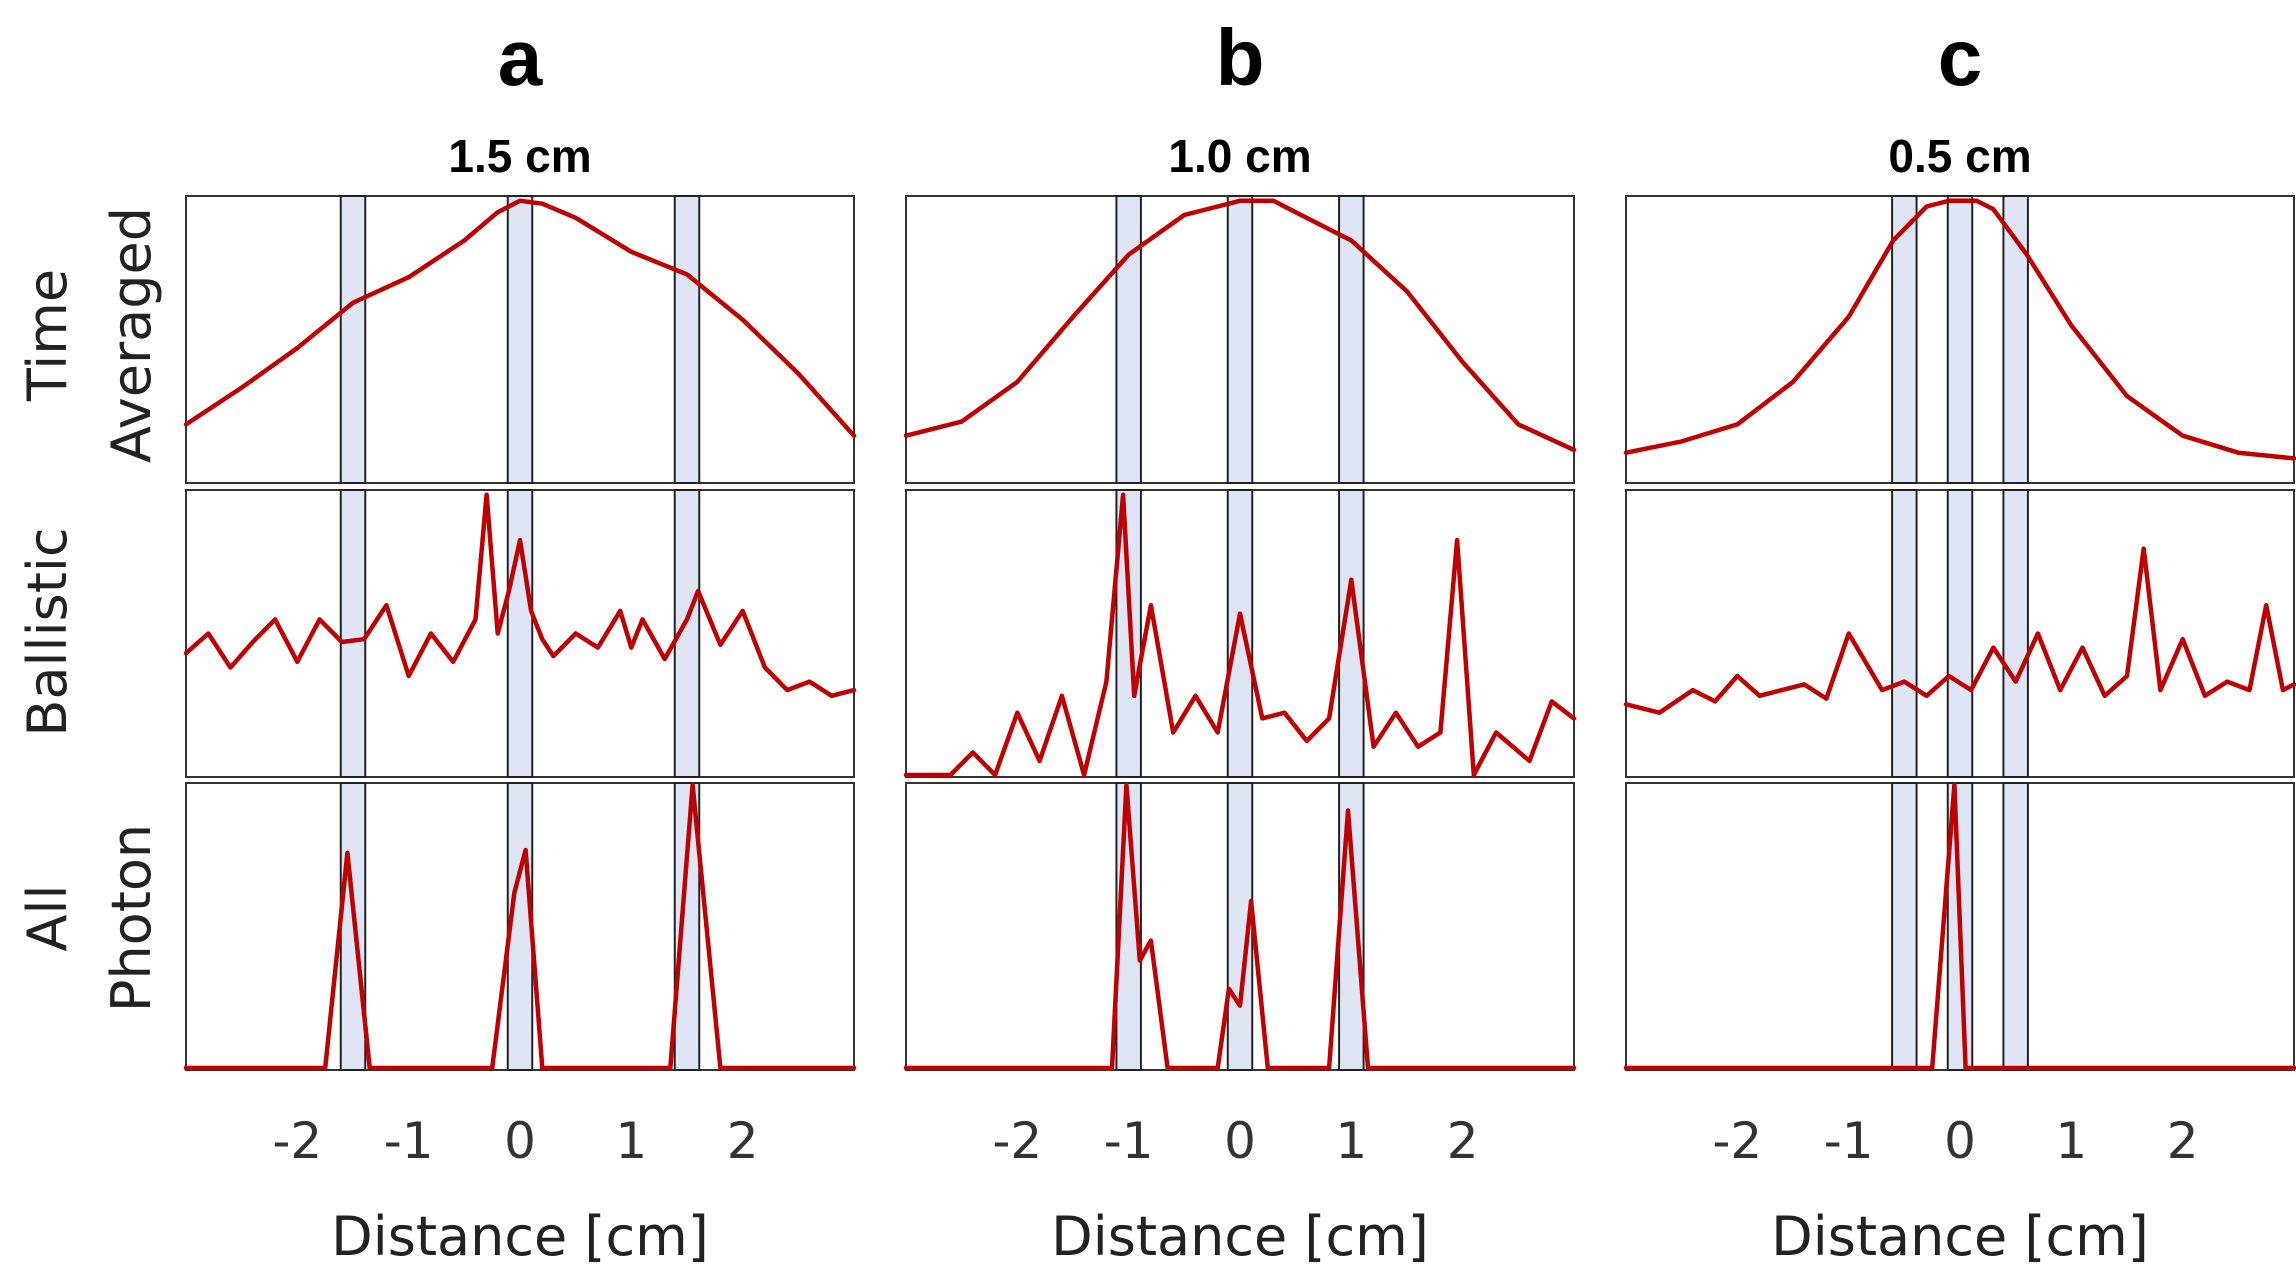 Image resolution: width=2296 pixels, height=1269 pixels. I want to click on panel-letter: a, so click(520, 57).